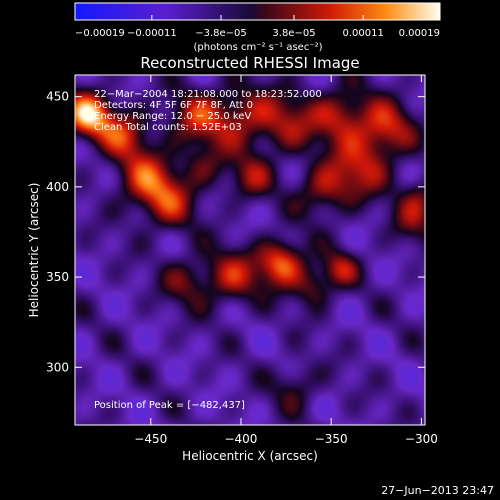 This screenshot has height=500, width=500. Describe the element at coordinates (208, 94) in the screenshot. I see `annotation-time-range: 22−Mar−2004 18:21:08.000 to 18:23:52.000` at that location.